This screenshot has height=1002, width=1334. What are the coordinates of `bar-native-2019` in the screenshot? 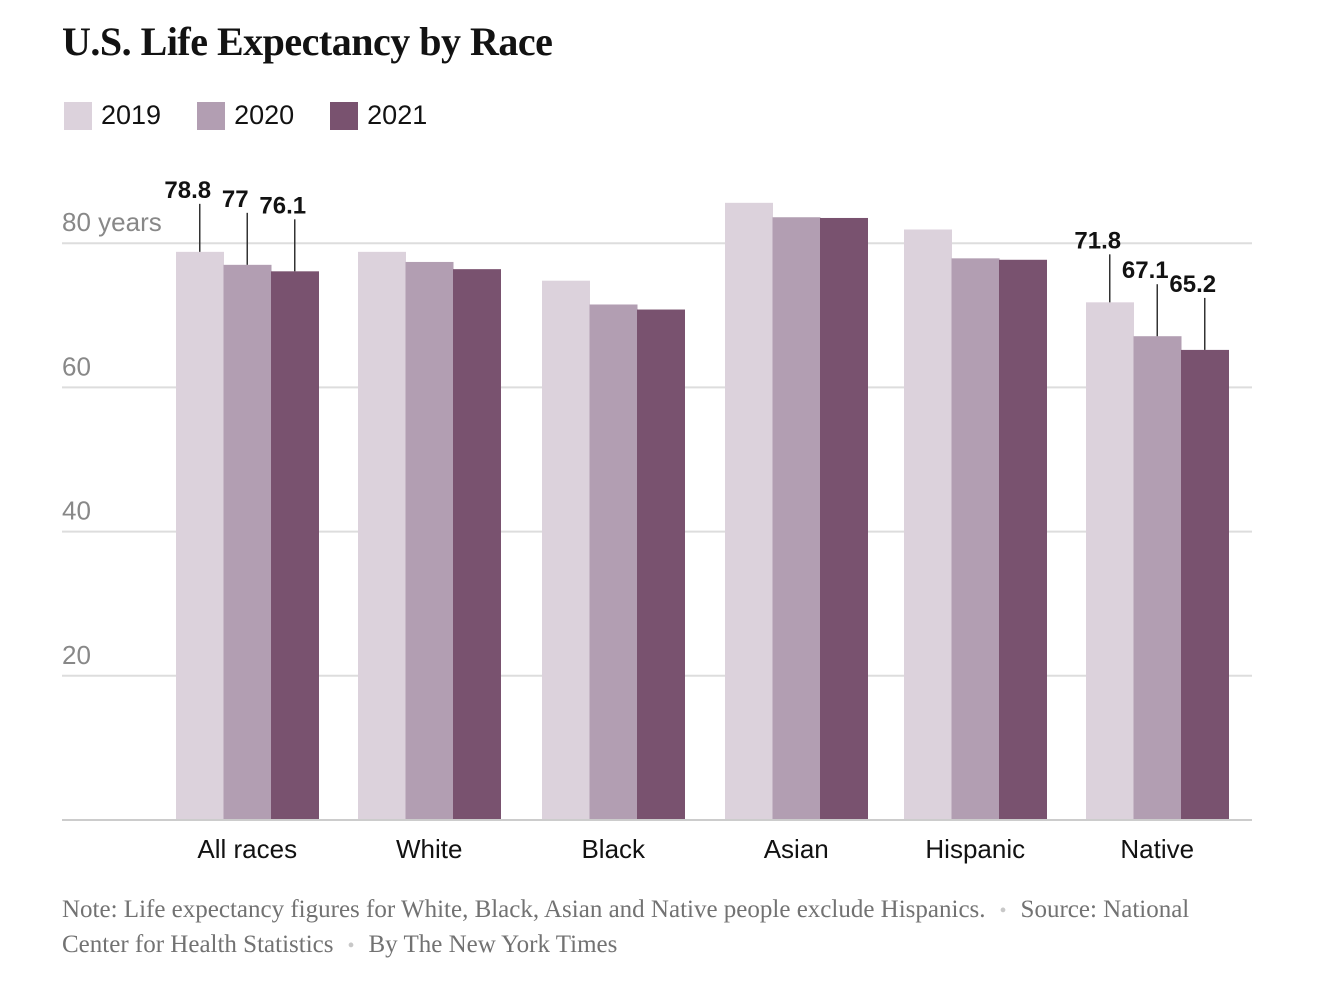 It's located at (1110, 561).